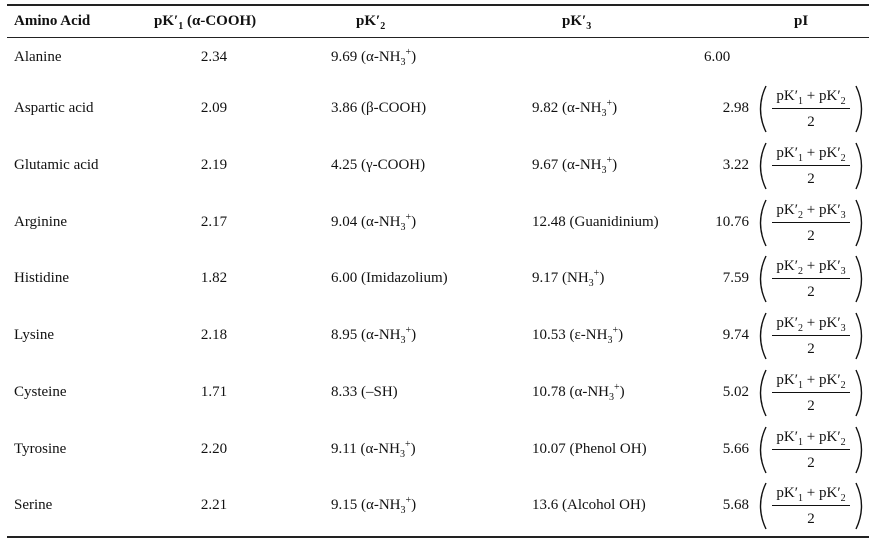 This screenshot has height=543, width=879. I want to click on formula-sub-a: 1, so click(801, 158).